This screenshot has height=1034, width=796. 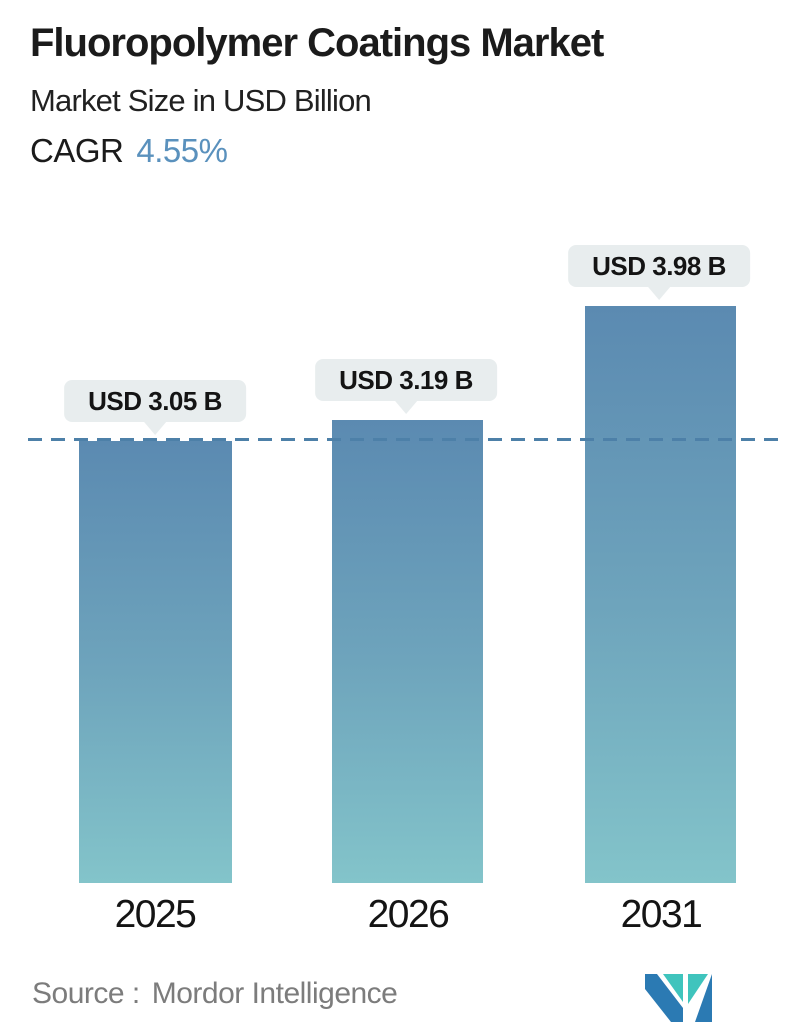 What do you see at coordinates (274, 993) in the screenshot?
I see `source-name: Mordor Intelligence` at bounding box center [274, 993].